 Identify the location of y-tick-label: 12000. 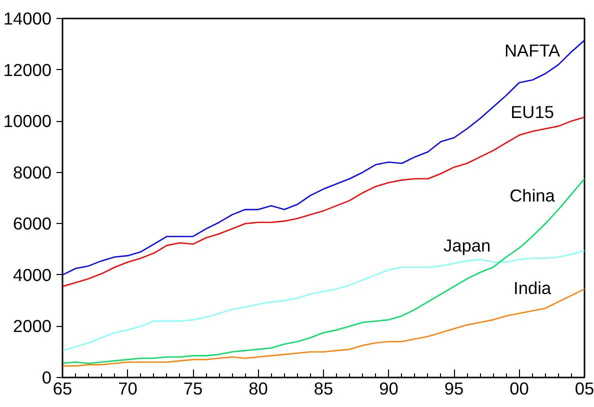
(27, 70).